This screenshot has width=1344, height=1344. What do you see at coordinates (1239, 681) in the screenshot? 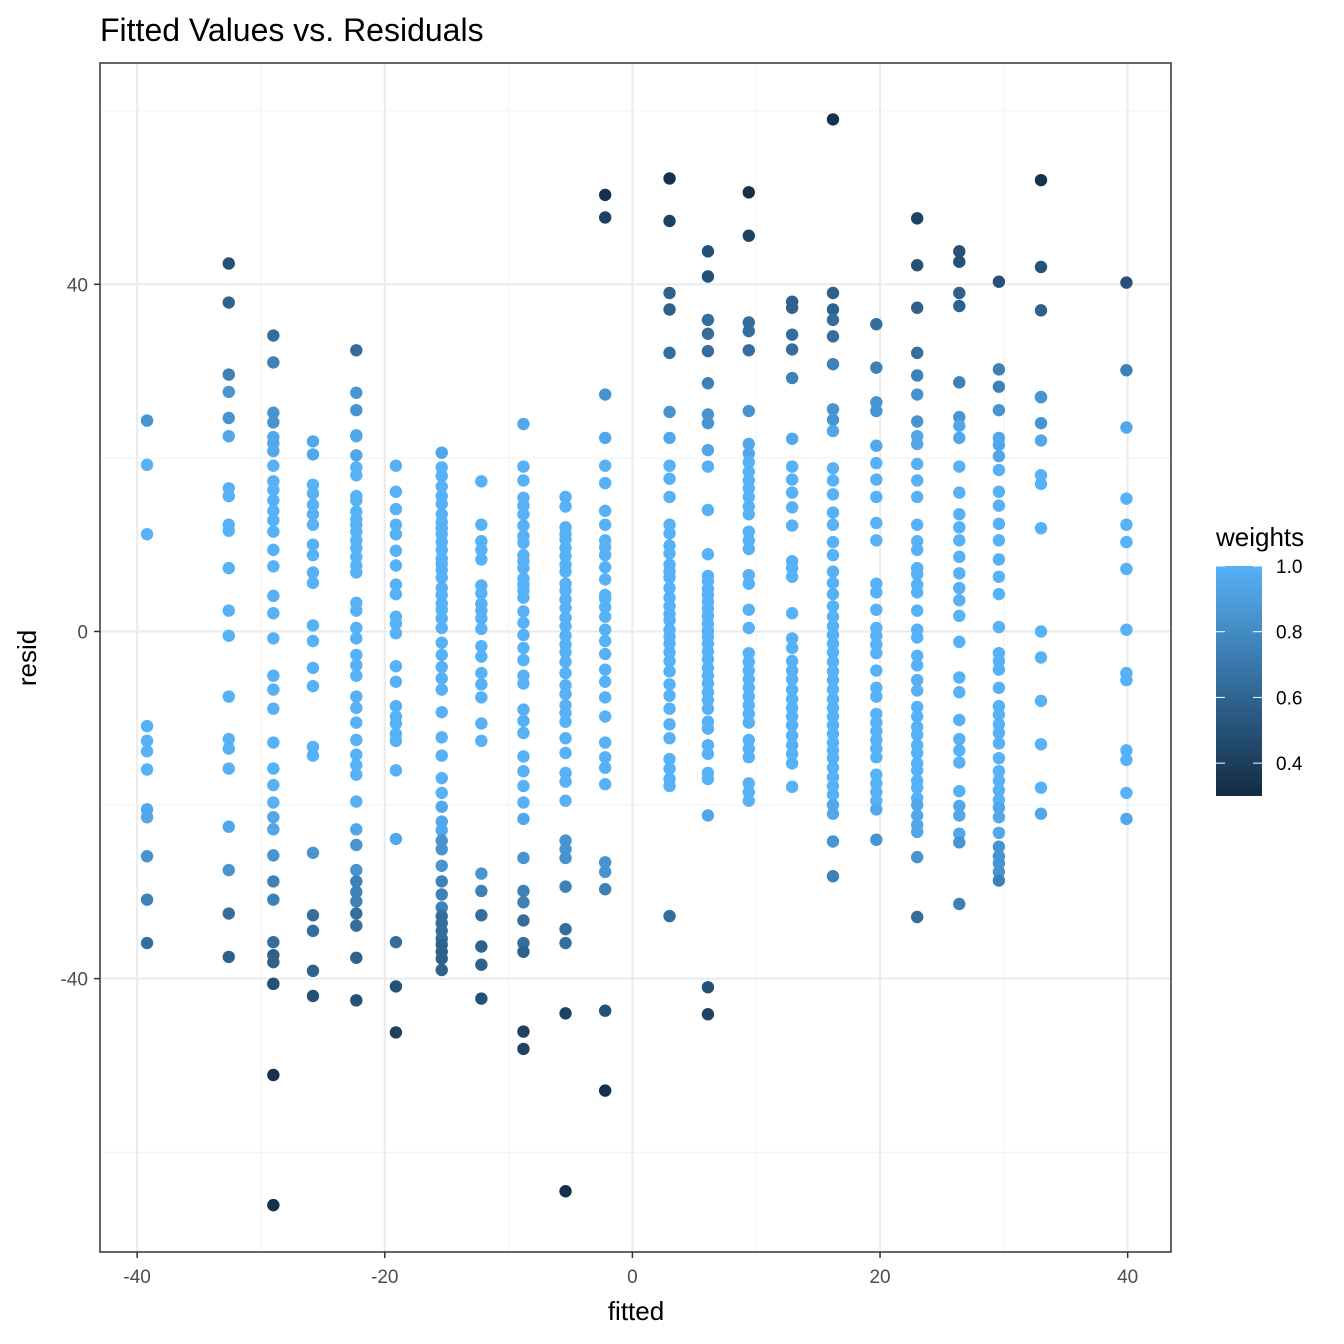
I see `legend-colorbar` at bounding box center [1239, 681].